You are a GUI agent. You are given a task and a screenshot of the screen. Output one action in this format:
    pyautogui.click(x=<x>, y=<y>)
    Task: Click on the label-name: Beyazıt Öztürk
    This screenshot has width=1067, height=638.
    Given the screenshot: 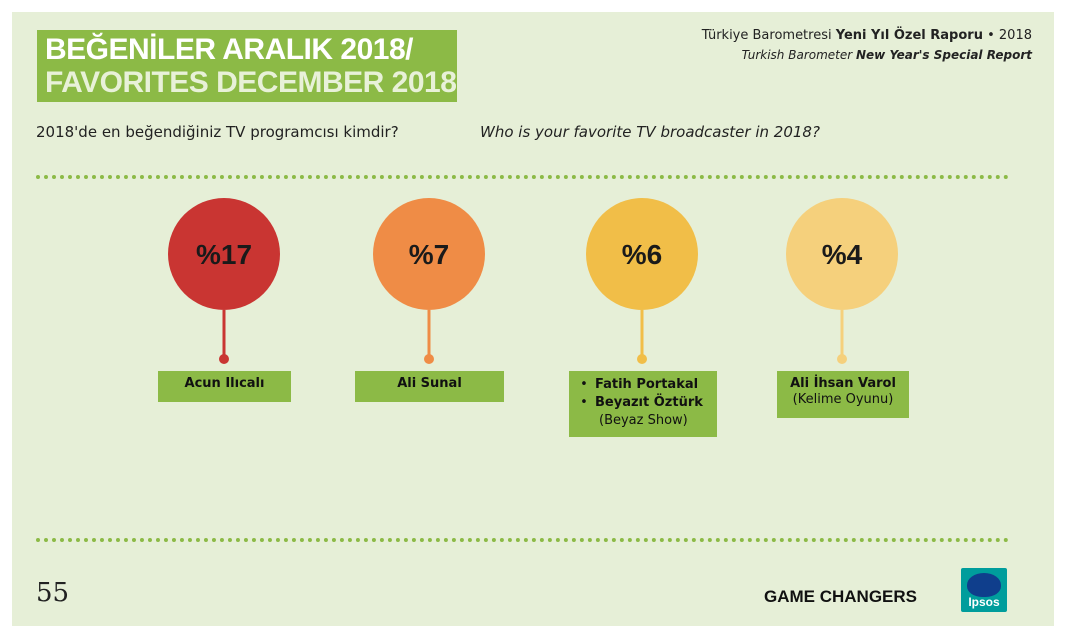 What is the action you would take?
    pyautogui.click(x=645, y=403)
    